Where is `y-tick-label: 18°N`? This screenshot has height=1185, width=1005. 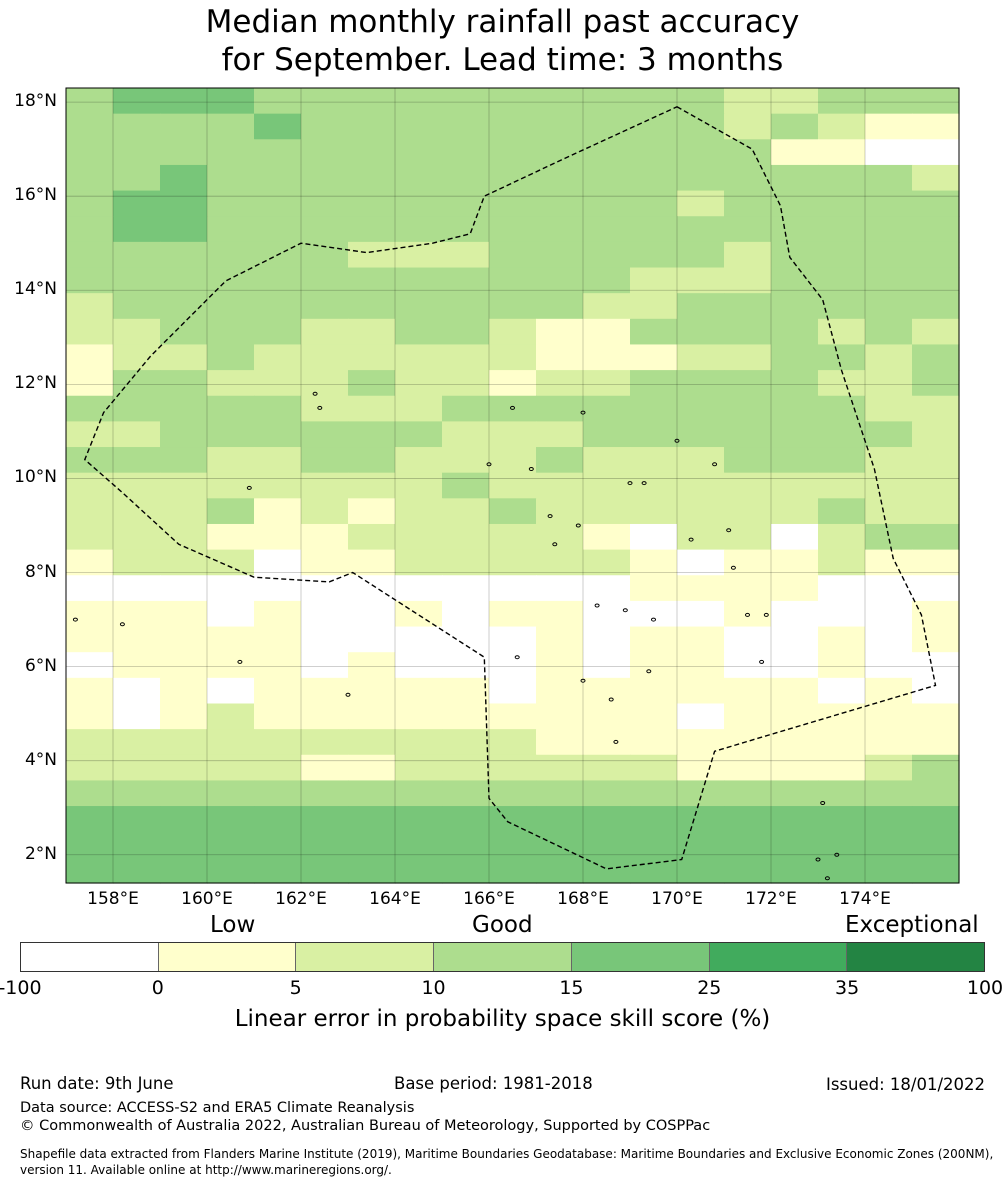 y-tick-label: 18°N is located at coordinates (35, 101).